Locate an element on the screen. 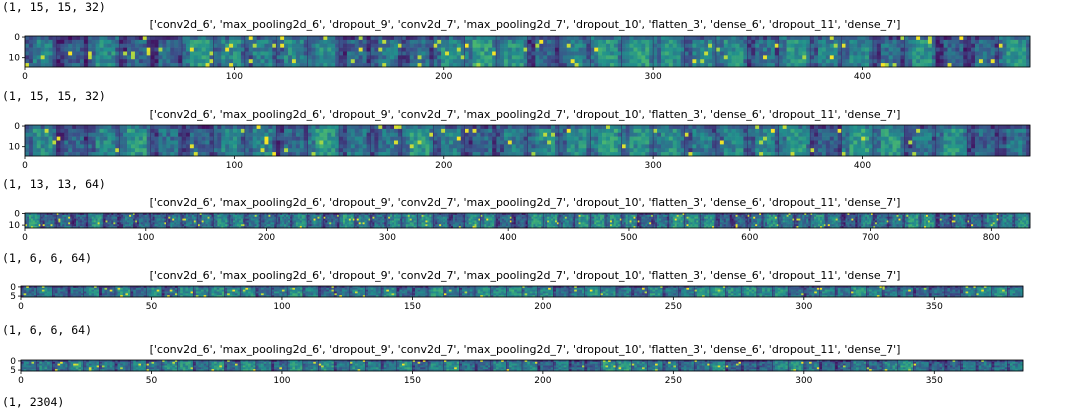 This screenshot has height=409, width=1075. shape-text-3: (1, 13, 13, 64) is located at coordinates (54, 184).